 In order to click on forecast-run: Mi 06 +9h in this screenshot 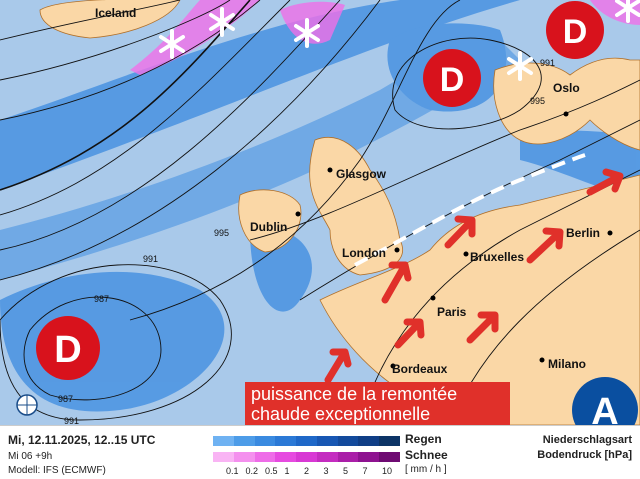, I will do `click(30, 456)`.